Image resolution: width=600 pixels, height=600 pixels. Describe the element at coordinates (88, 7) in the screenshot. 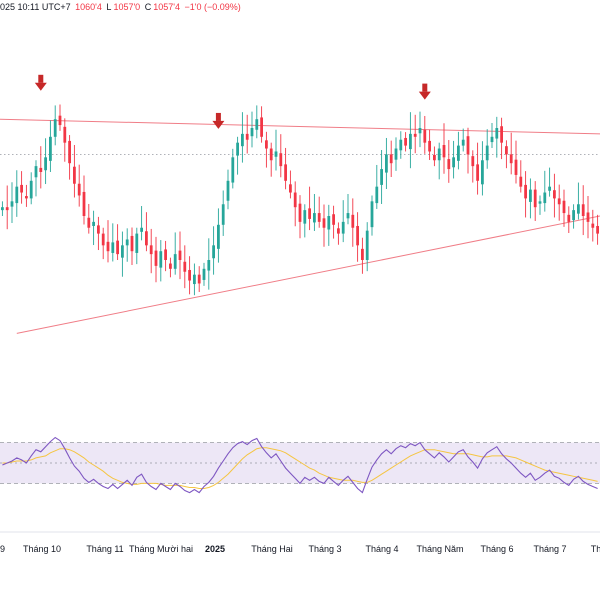

I see `open-value: 1060'4` at that location.